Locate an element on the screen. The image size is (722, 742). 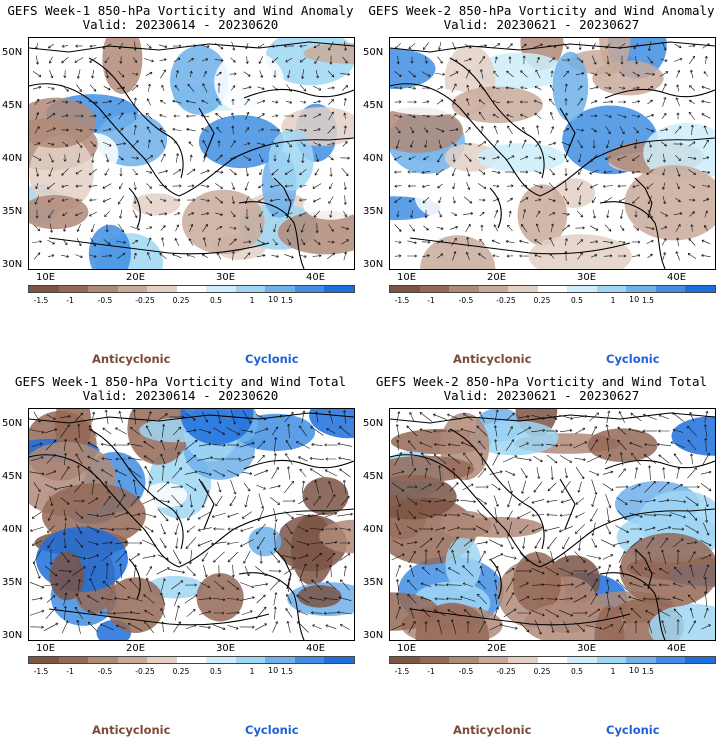
wind-vectors is located at coordinates (191, 151).